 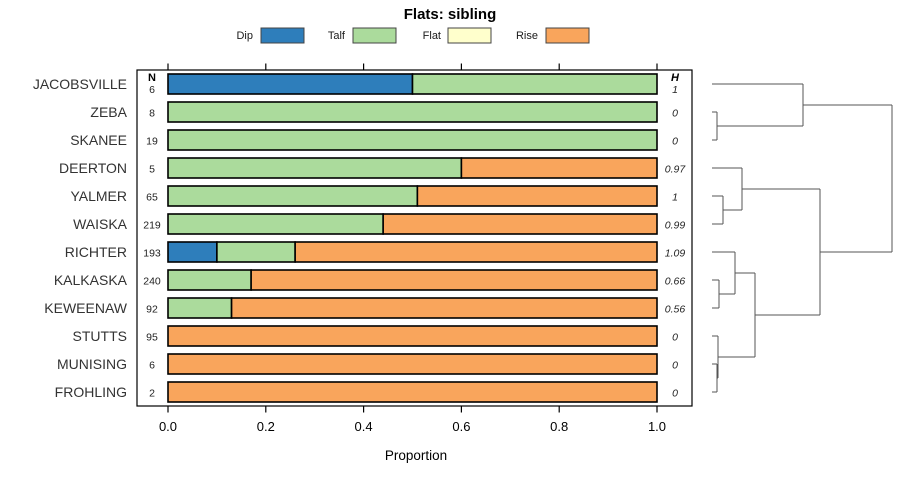 I want to click on legend-label-talf: Talf, so click(x=337, y=36).